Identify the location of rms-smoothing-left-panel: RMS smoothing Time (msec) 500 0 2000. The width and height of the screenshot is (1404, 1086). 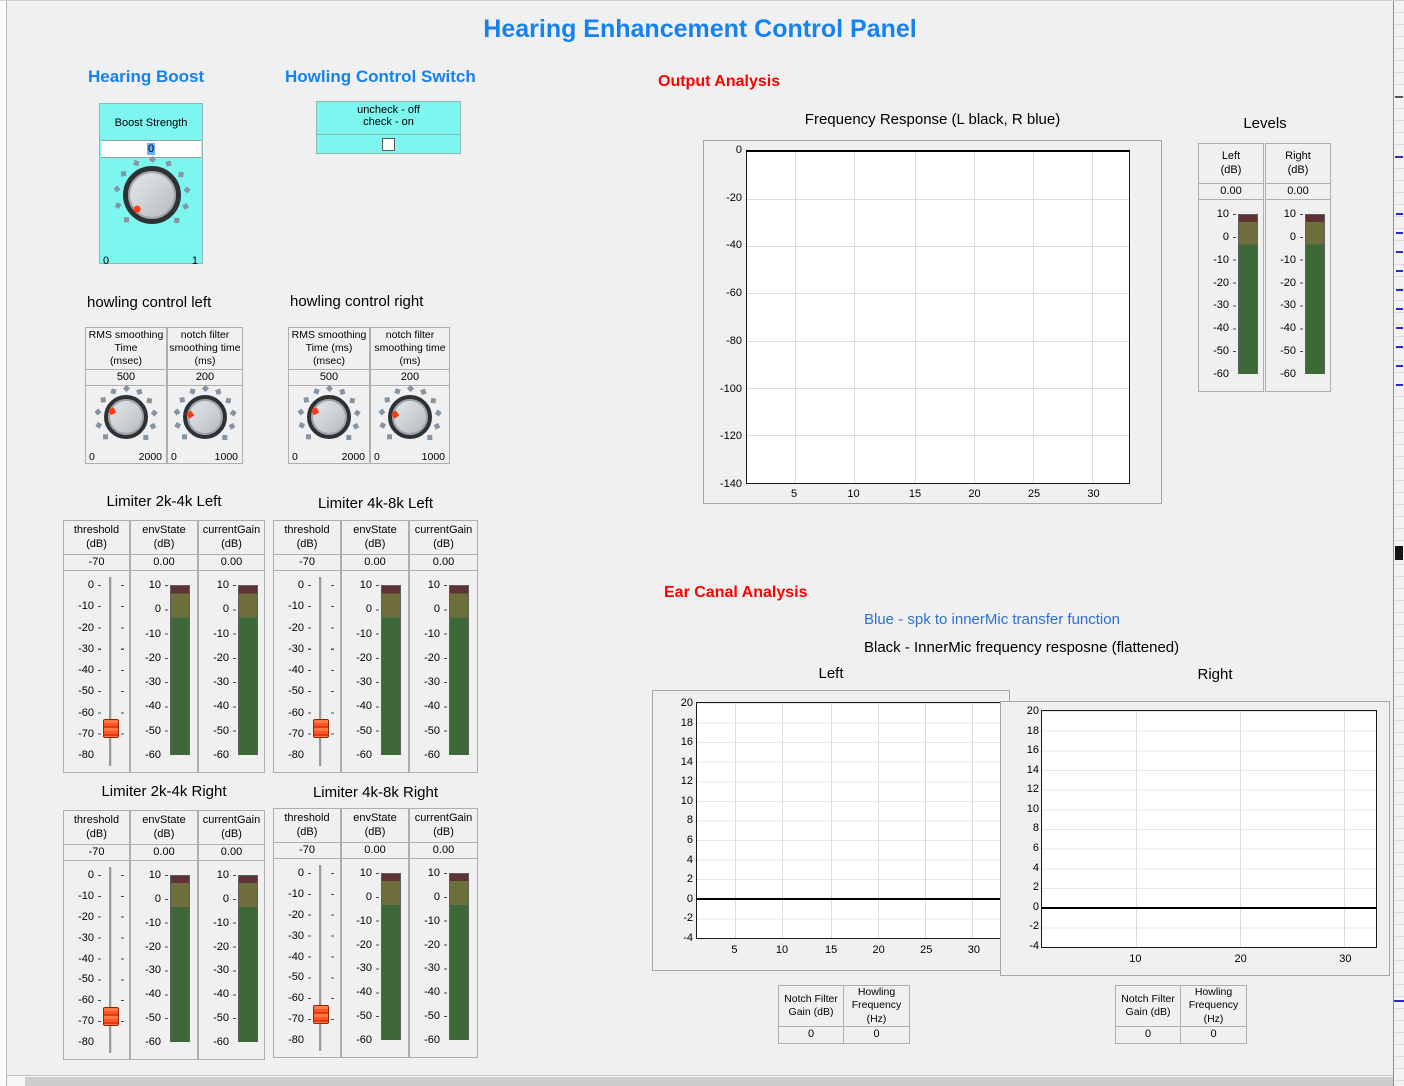
(126, 395).